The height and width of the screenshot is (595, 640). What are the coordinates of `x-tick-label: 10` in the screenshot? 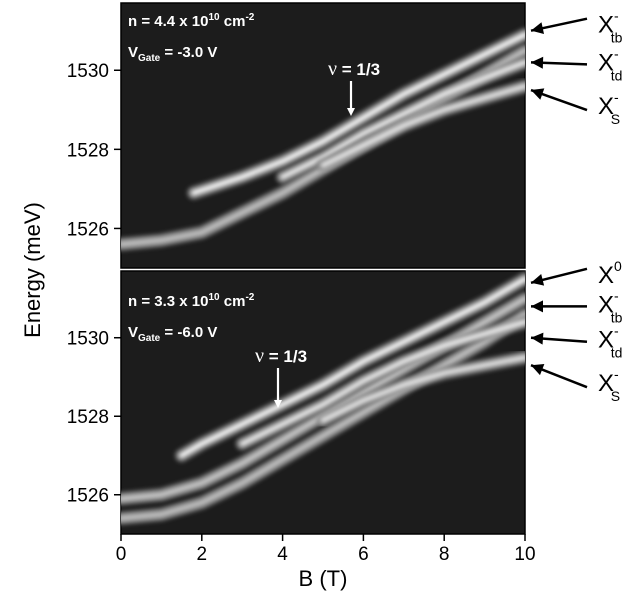 It's located at (524, 554).